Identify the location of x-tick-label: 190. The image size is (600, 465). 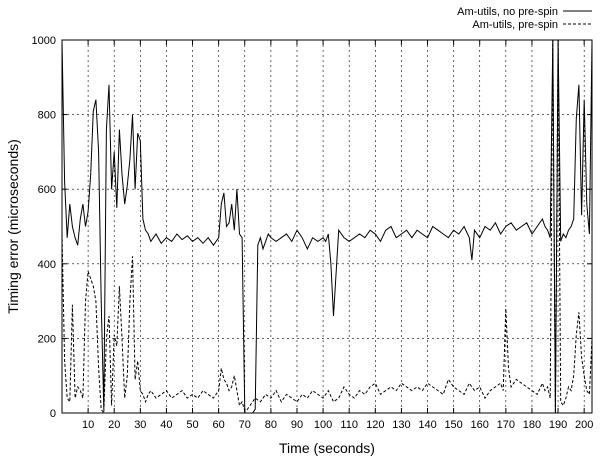
(558, 425).